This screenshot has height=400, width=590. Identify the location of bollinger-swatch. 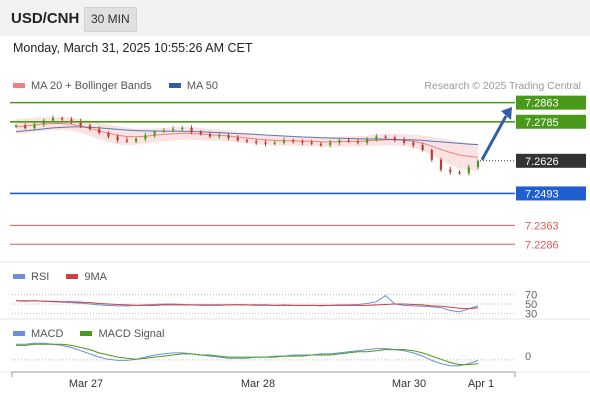
(19, 85).